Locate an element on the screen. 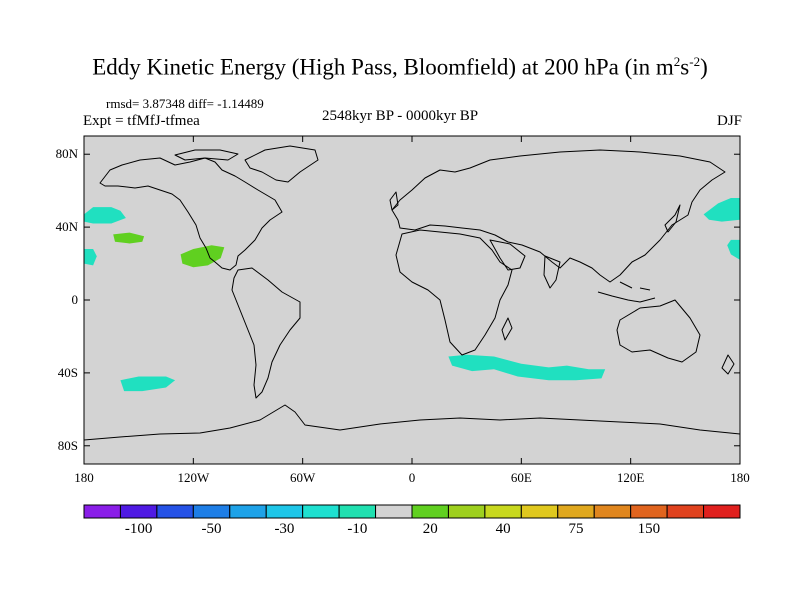 The height and width of the screenshot is (600, 800). coast-greenland is located at coordinates (281, 164).